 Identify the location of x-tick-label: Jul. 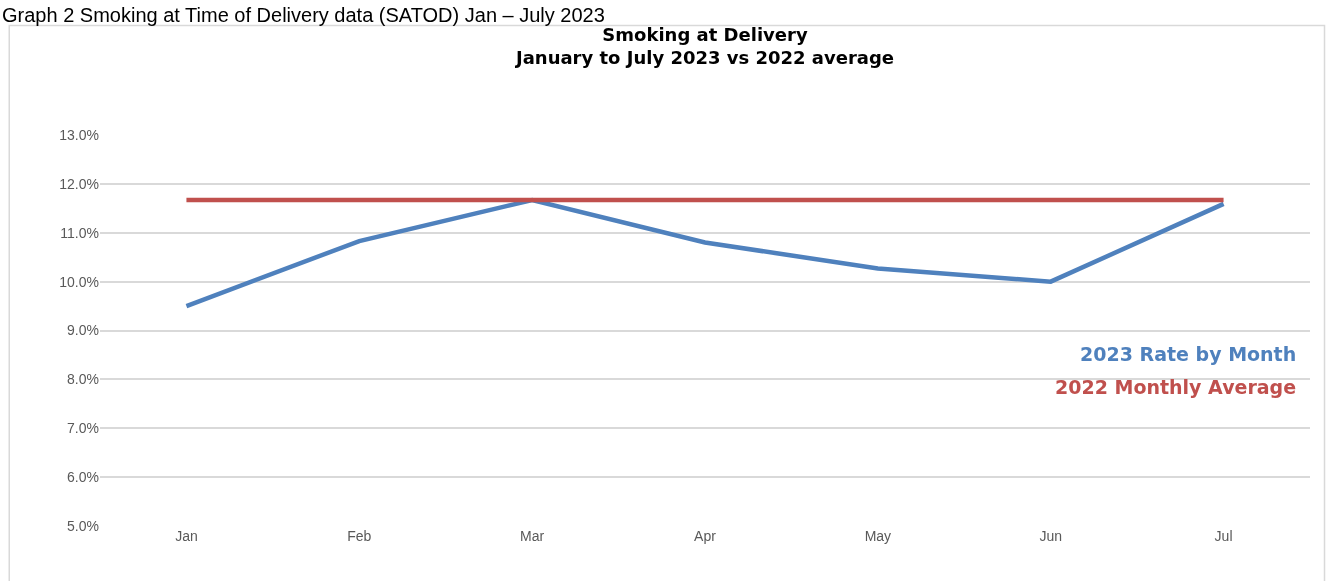
(1223, 536).